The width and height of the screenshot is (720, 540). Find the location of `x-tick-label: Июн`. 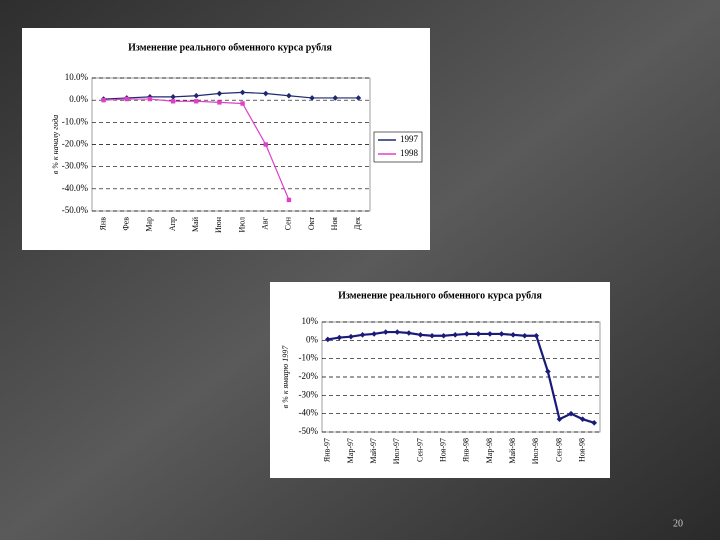

x-tick-label: Июн is located at coordinates (218, 224).